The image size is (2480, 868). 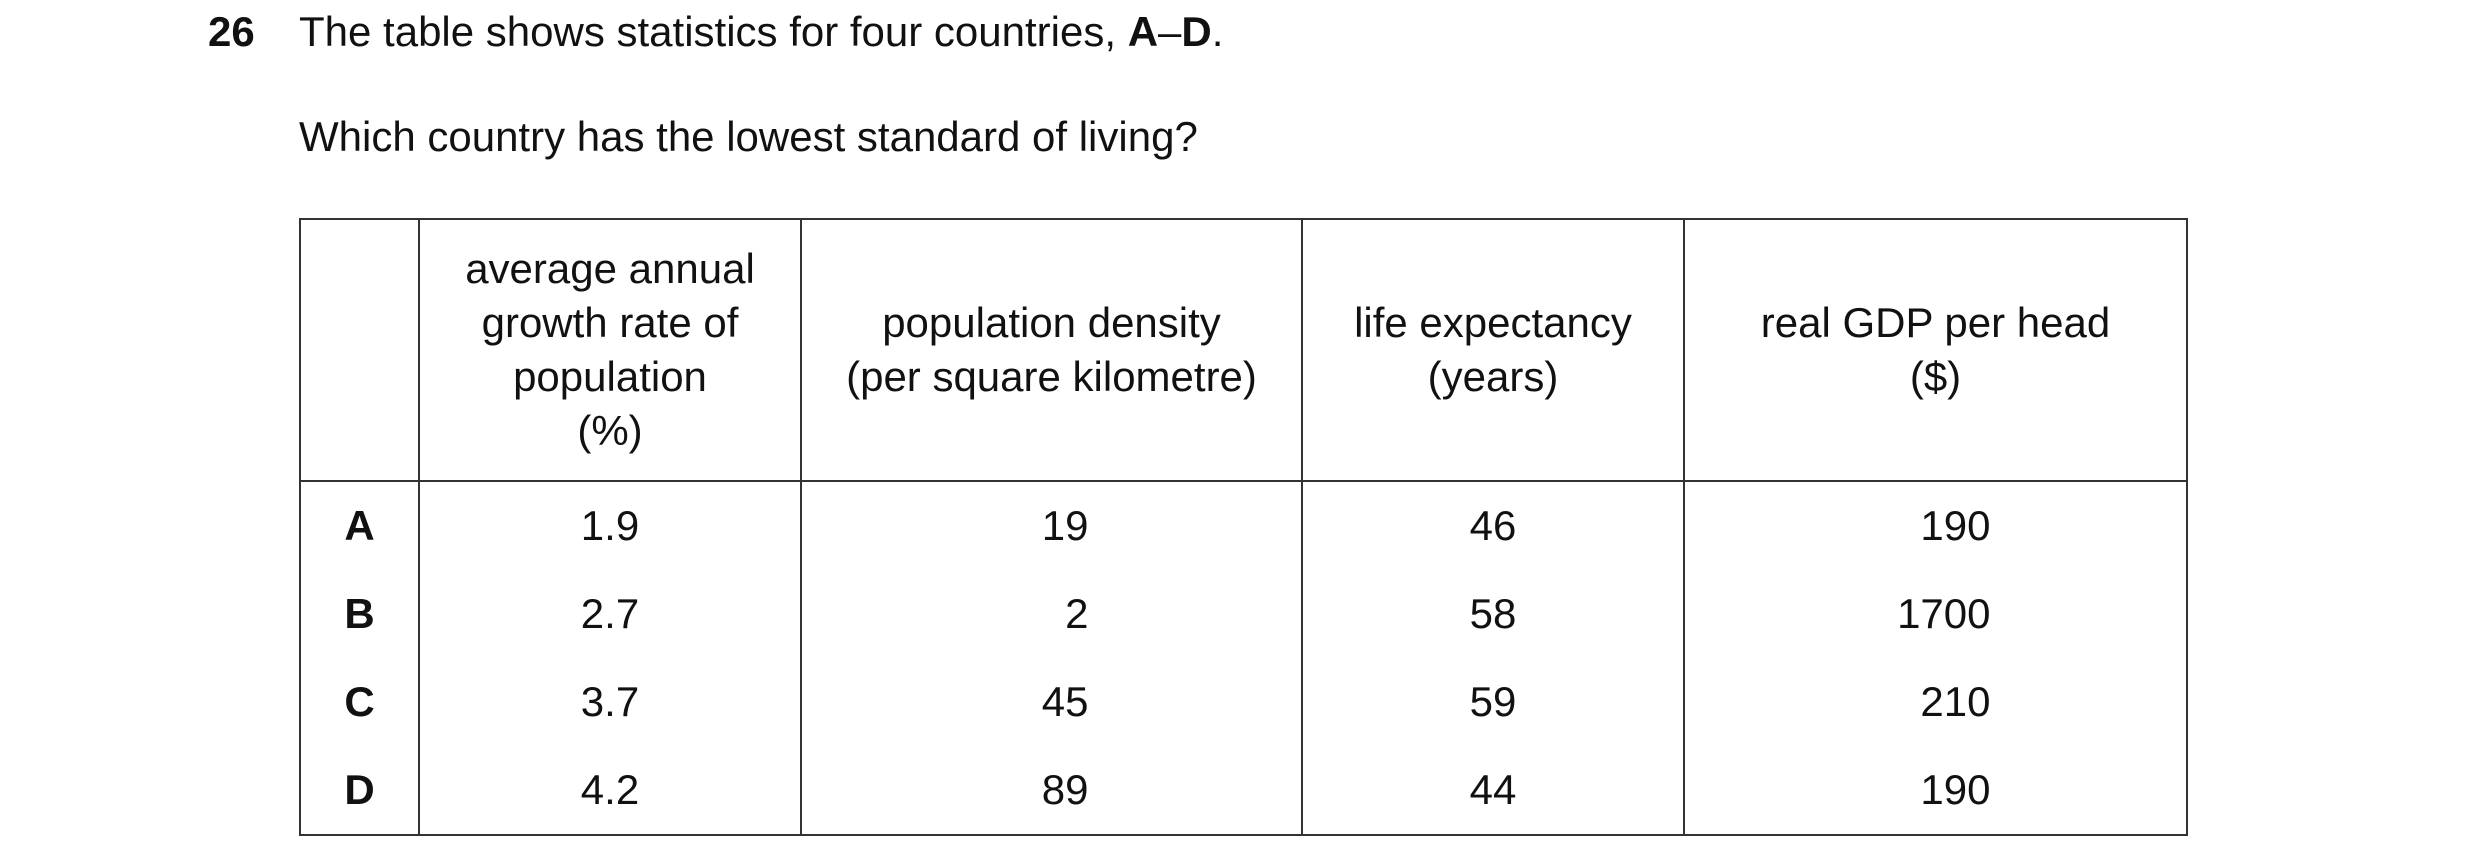 I want to click on table-row: D 4.2 89 44 190, so click(x=1243, y=791).